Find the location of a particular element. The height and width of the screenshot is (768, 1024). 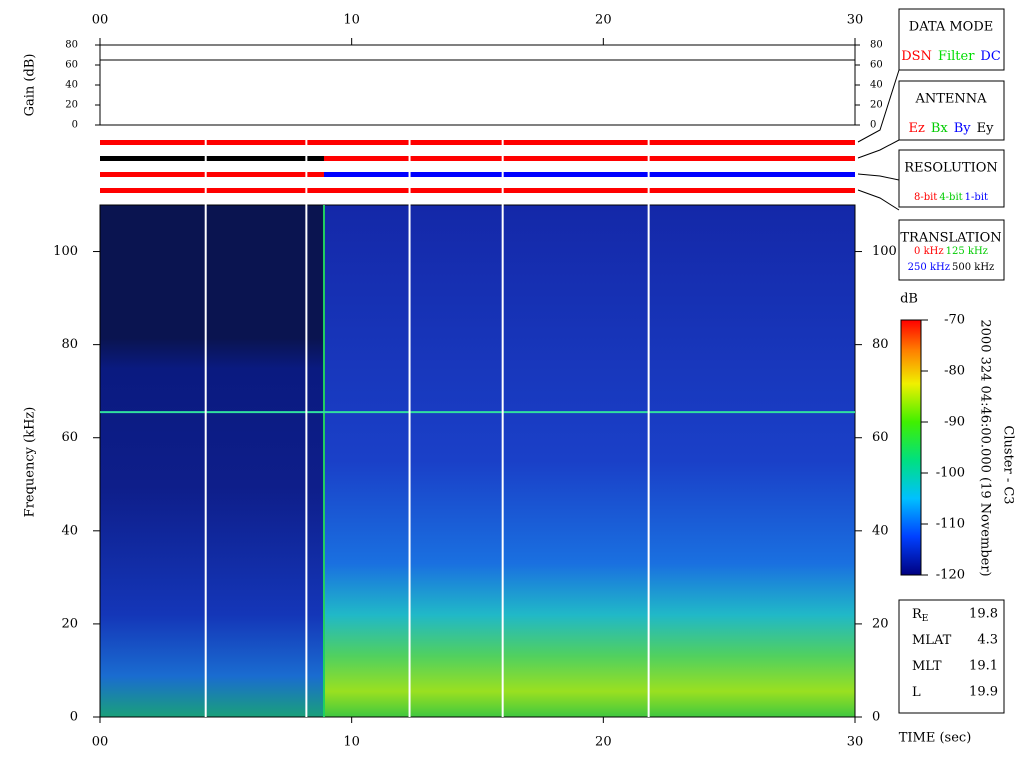

legend-item: 250 kHz is located at coordinates (929, 267).